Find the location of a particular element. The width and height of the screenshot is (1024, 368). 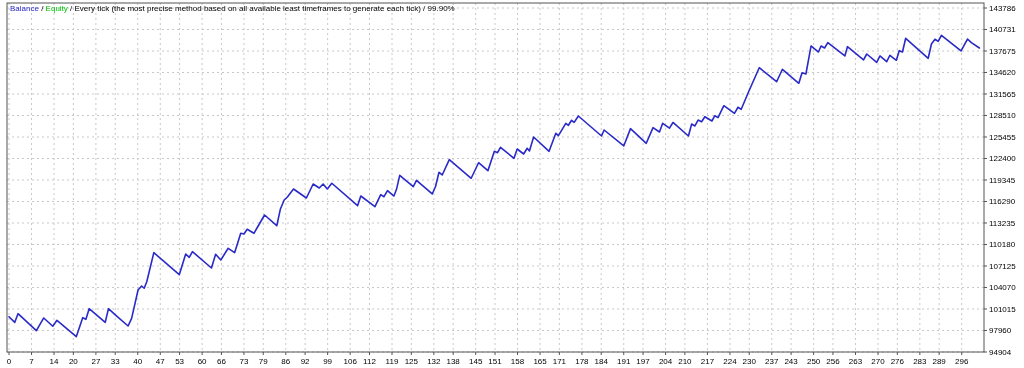

x-tick-label: 217 is located at coordinates (707, 361).